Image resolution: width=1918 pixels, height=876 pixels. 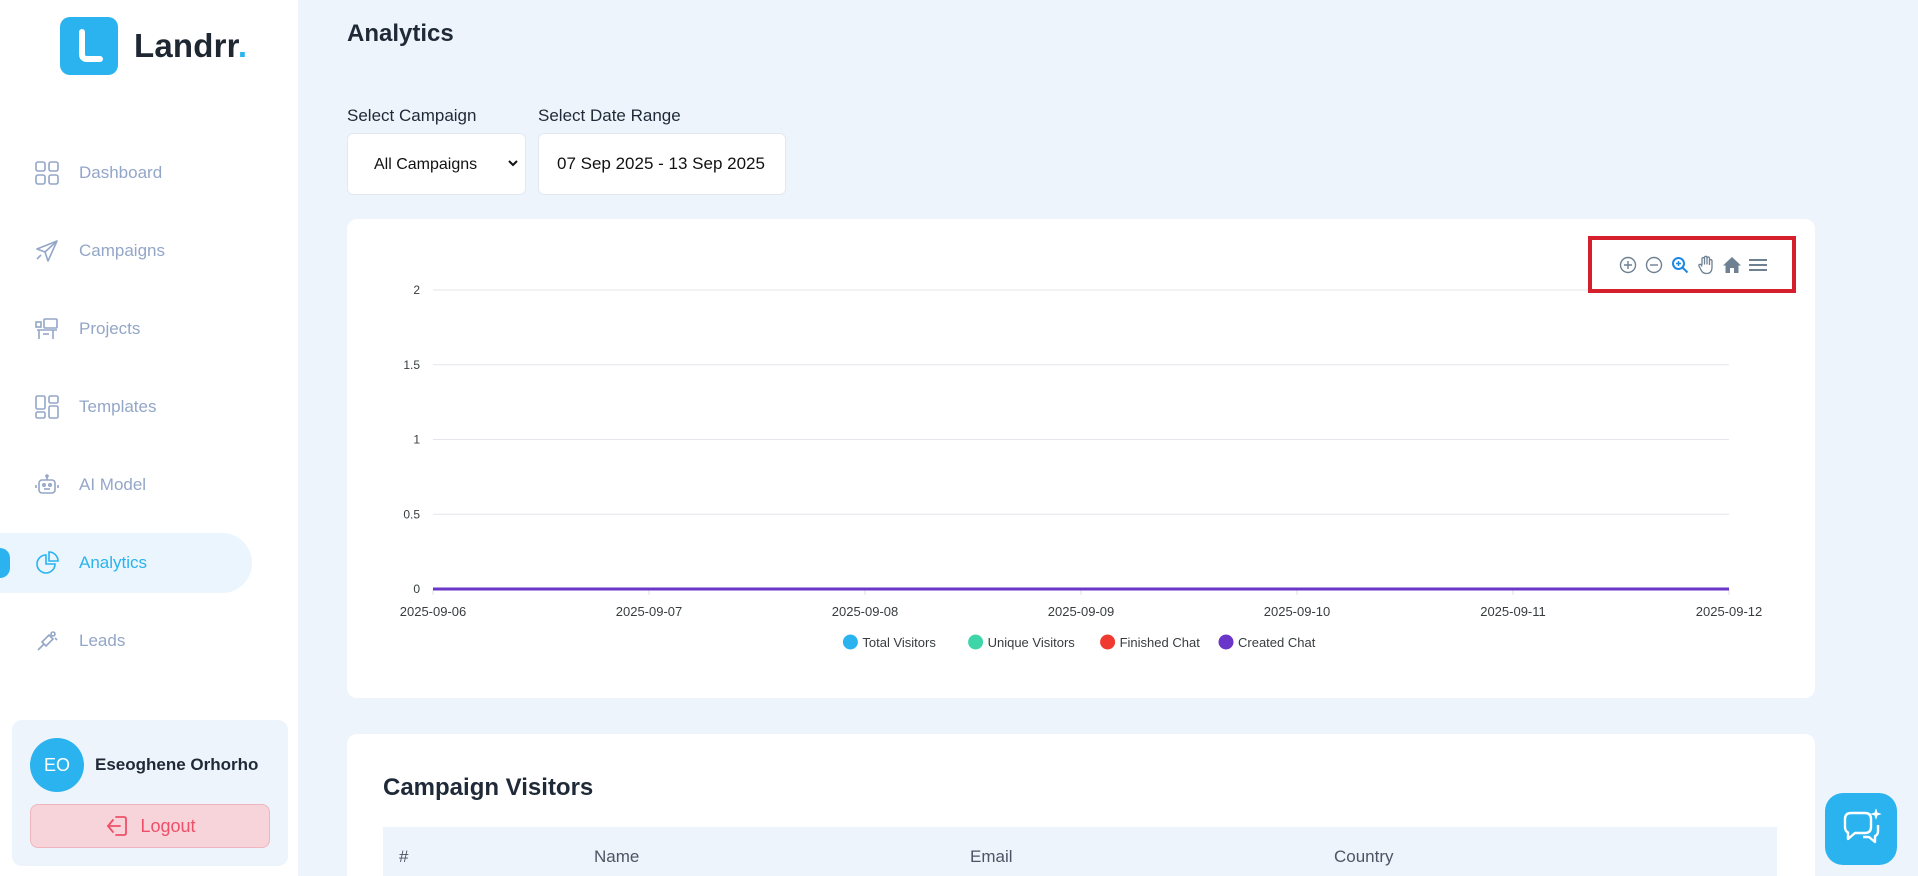 What do you see at coordinates (121, 172) in the screenshot?
I see `sidebar-item-label: Dashboard` at bounding box center [121, 172].